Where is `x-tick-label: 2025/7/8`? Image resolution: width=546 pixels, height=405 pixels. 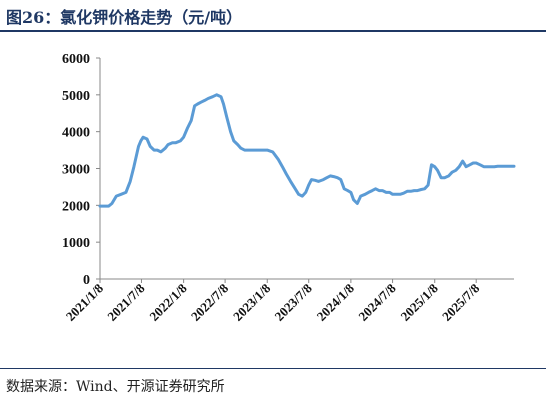 x-tick-label: 2025/7/8 is located at coordinates (461, 302).